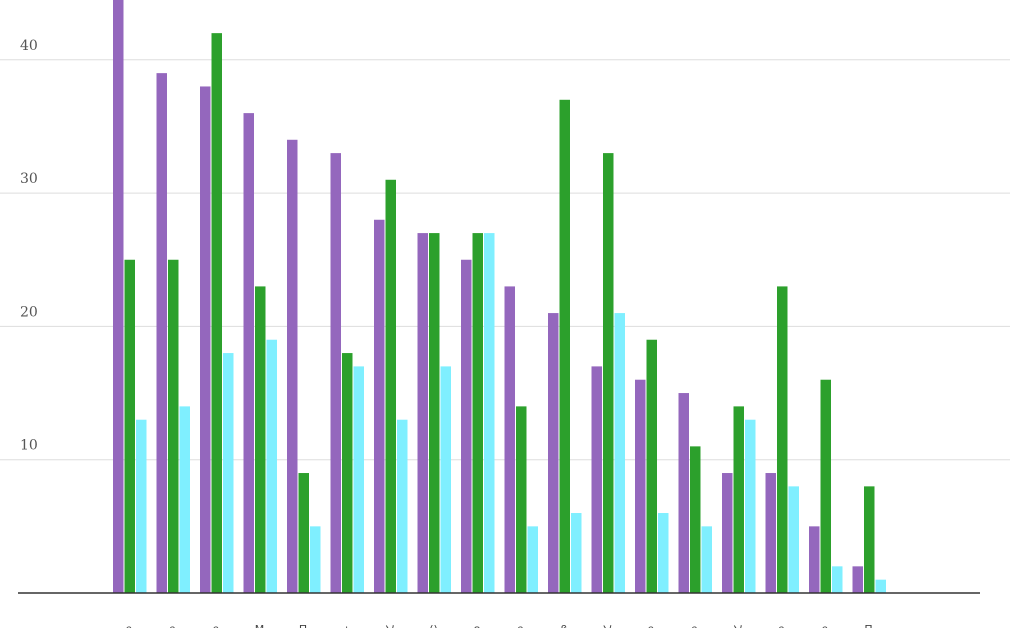 The height and width of the screenshot is (628, 1024). Describe the element at coordinates (29, 446) in the screenshot. I see `y-tick-label: 10` at that location.